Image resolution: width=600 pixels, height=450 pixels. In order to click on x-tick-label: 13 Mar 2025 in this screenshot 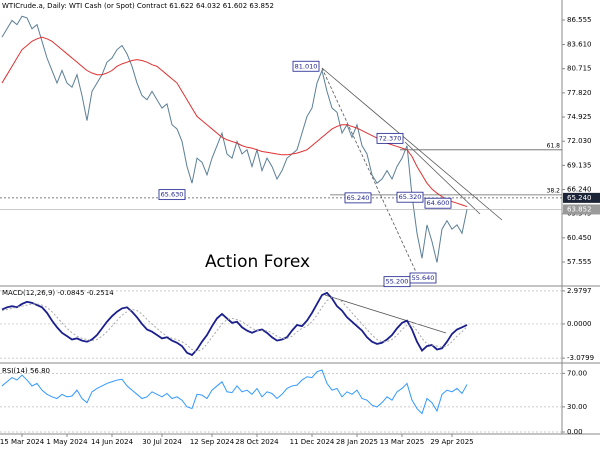, I will do `click(402, 442)`.